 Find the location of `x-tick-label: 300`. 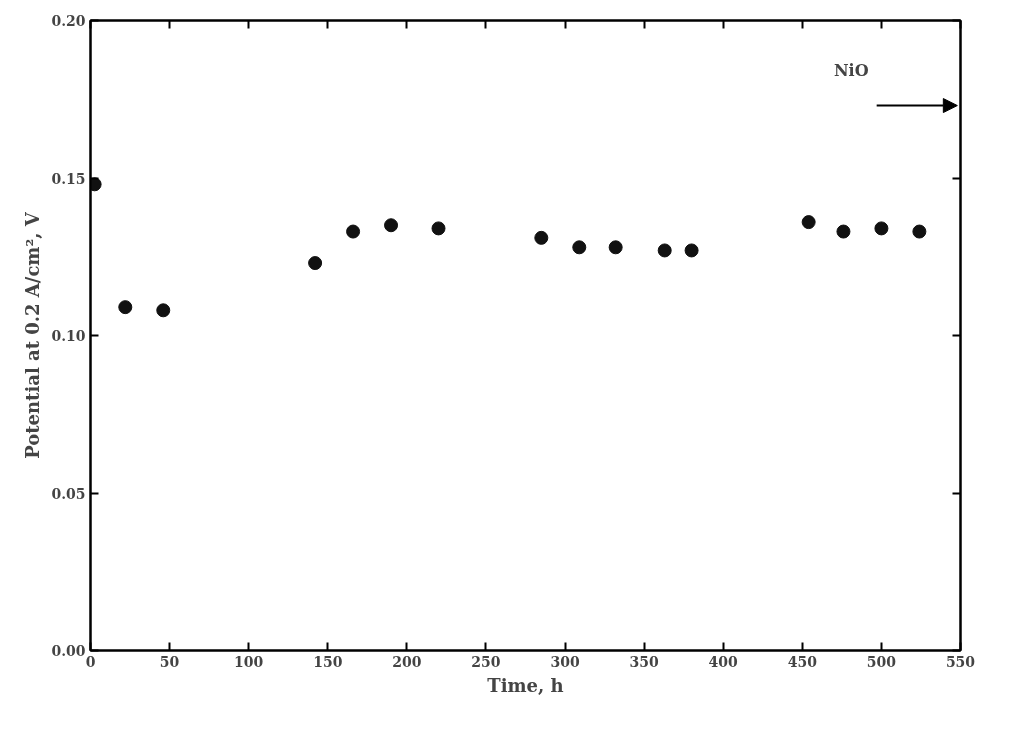

x-tick-label: 300 is located at coordinates (565, 661).